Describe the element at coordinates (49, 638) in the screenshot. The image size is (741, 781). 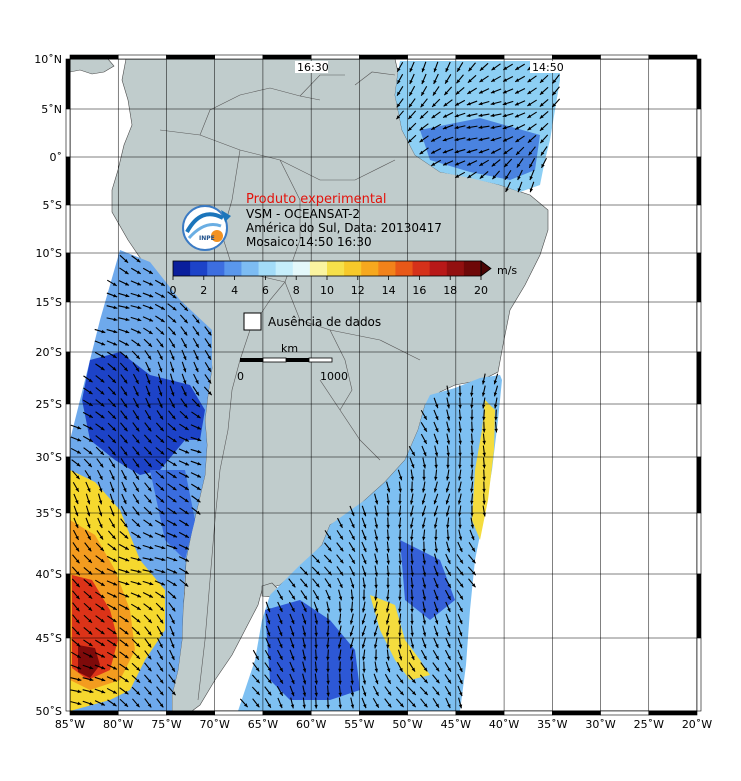
I see `latitude-label: 45˚S` at that location.